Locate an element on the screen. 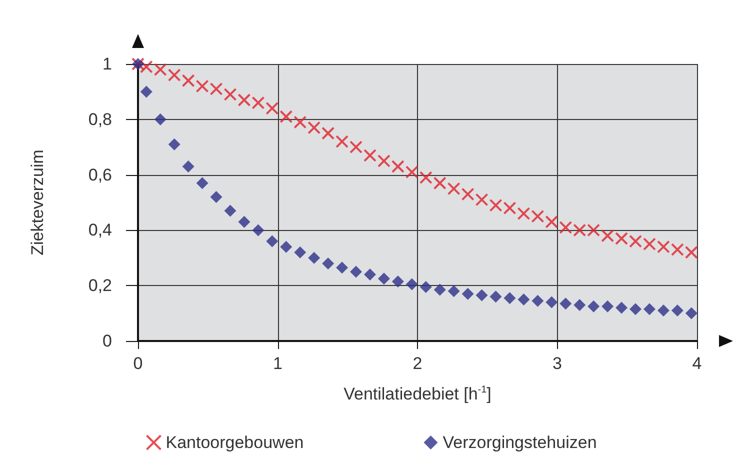 This screenshot has height=465, width=741. x-tick-label: 3 is located at coordinates (557, 363).